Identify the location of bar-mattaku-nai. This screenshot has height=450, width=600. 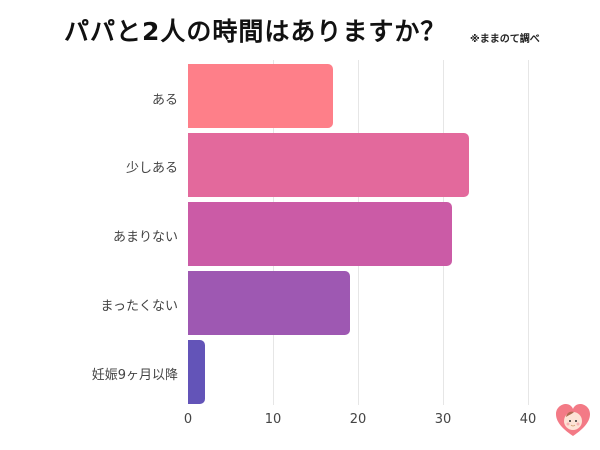
(269, 303).